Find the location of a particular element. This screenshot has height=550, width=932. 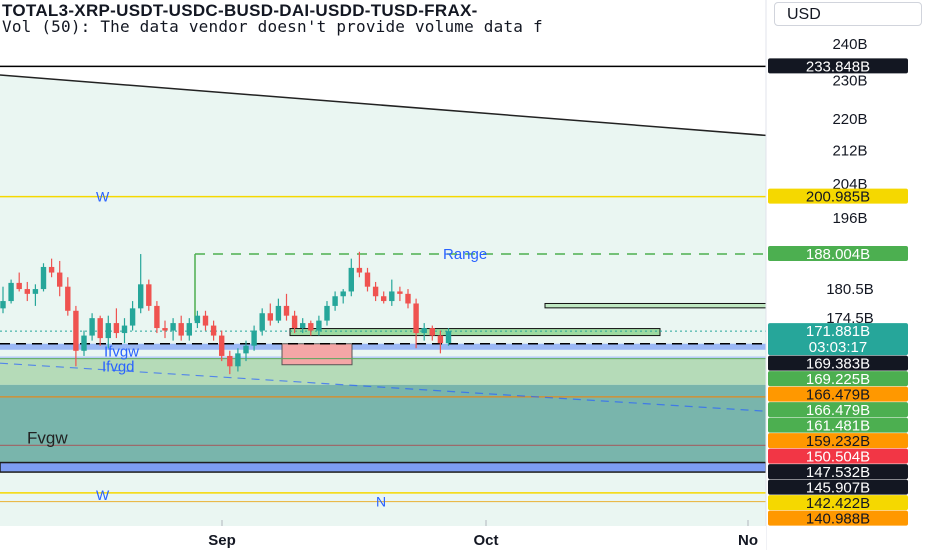

price-label-text: 159.232B is located at coordinates (838, 441).